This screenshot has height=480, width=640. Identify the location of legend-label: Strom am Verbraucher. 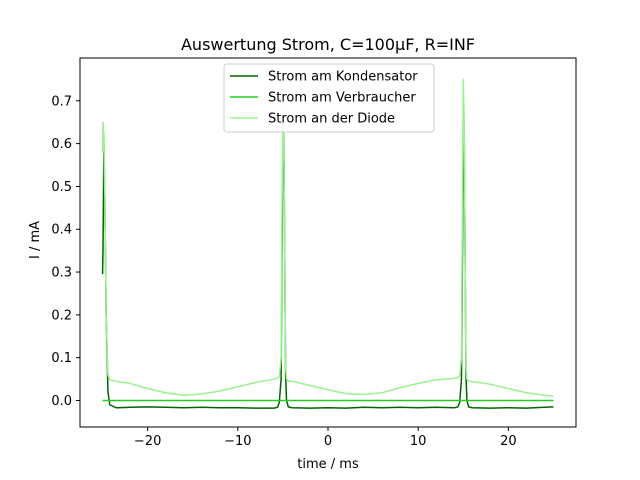
(342, 98).